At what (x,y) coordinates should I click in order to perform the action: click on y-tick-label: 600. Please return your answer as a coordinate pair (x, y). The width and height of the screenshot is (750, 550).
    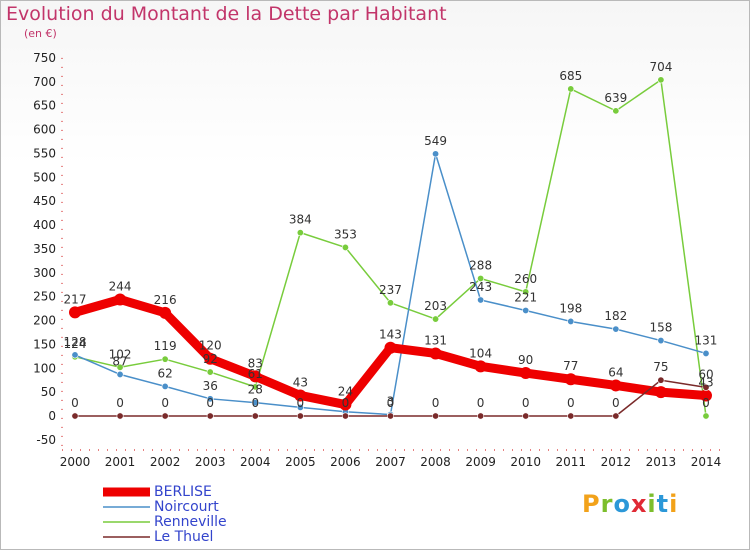
    Looking at the image, I should click on (44, 130).